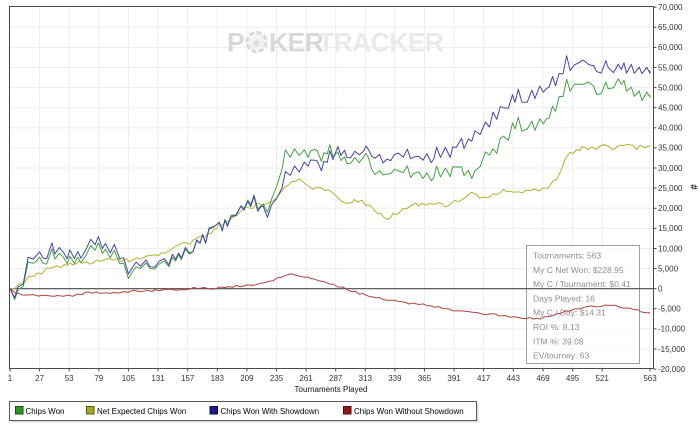  Describe the element at coordinates (672, 369) in the screenshot. I see `svg-text: -20,000` at that location.